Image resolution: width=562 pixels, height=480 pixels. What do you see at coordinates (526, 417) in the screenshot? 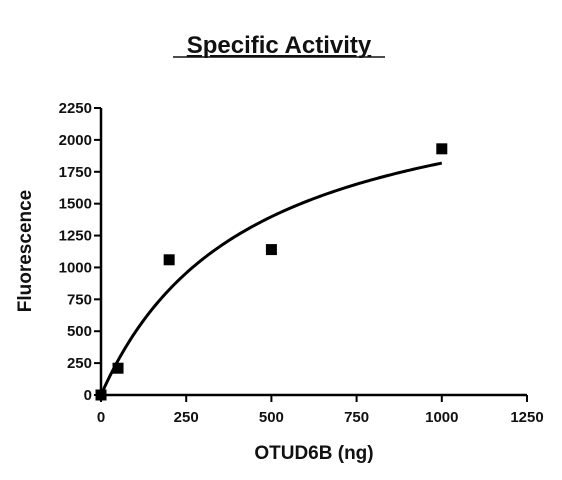
I see `x-tick-label: 1250` at bounding box center [526, 417].